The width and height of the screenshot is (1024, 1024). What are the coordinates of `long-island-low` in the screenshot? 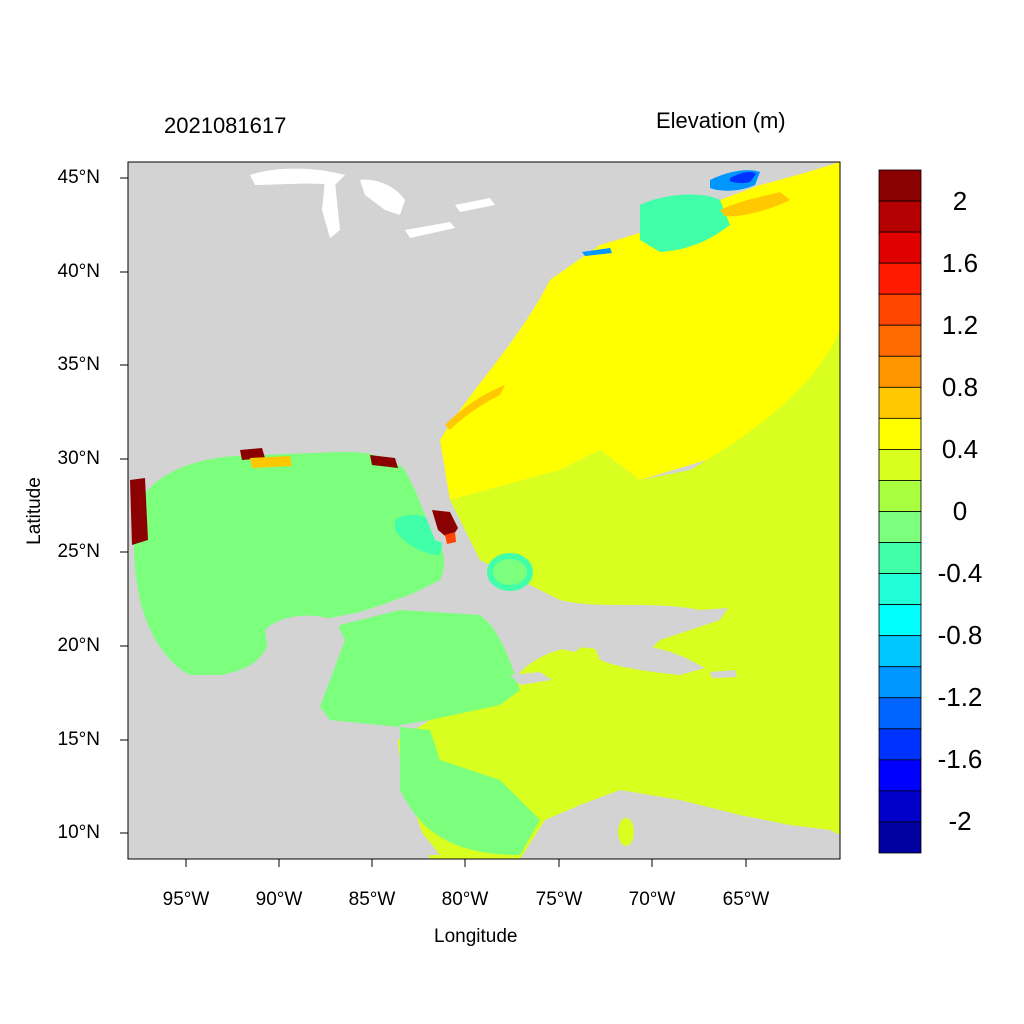 It's located at (597, 252).